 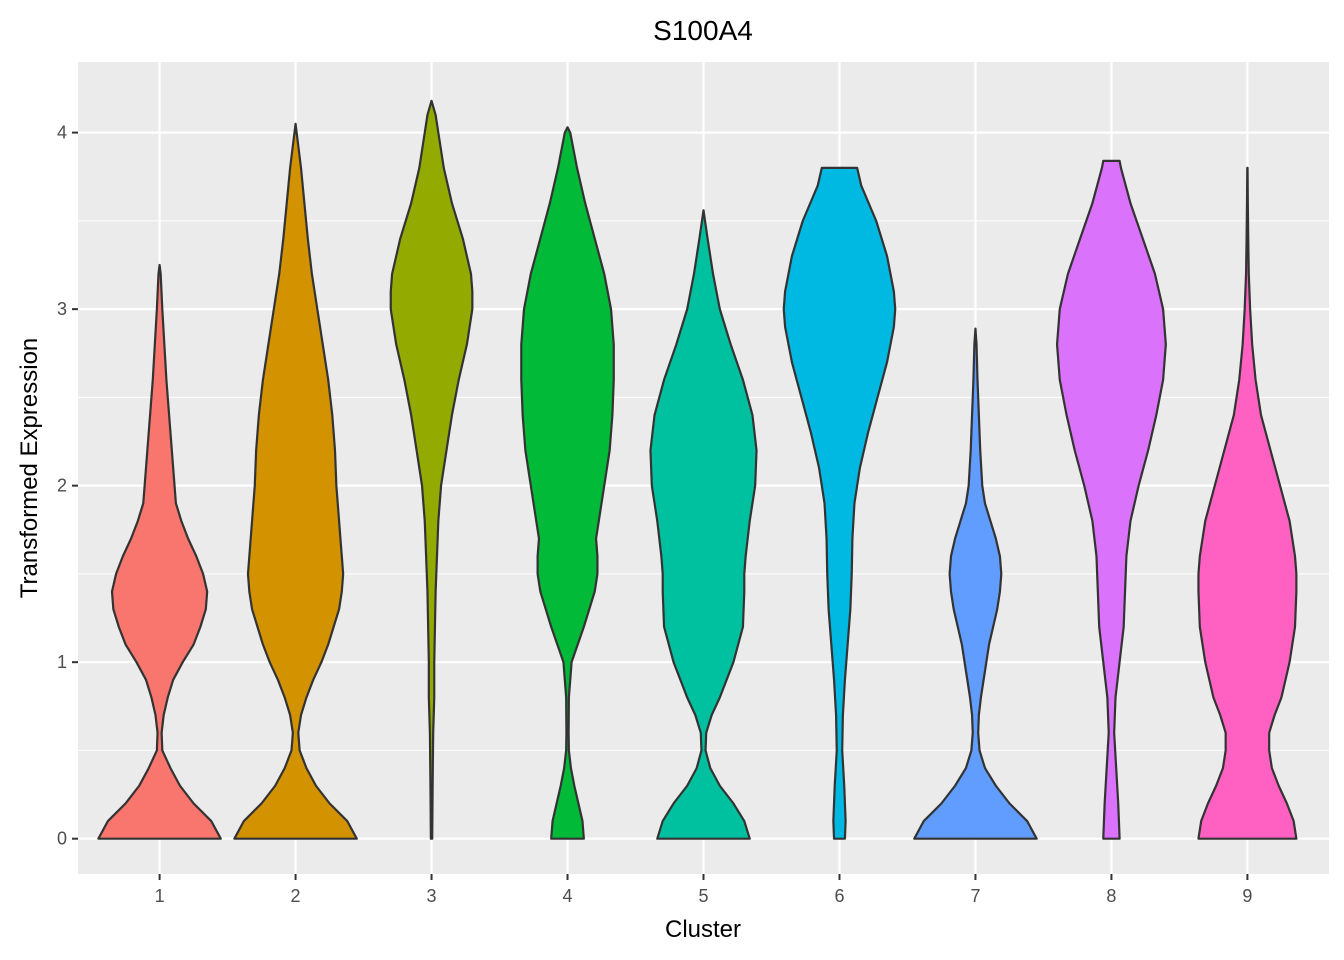 What do you see at coordinates (62, 133) in the screenshot?
I see `y-tick-label: 4` at bounding box center [62, 133].